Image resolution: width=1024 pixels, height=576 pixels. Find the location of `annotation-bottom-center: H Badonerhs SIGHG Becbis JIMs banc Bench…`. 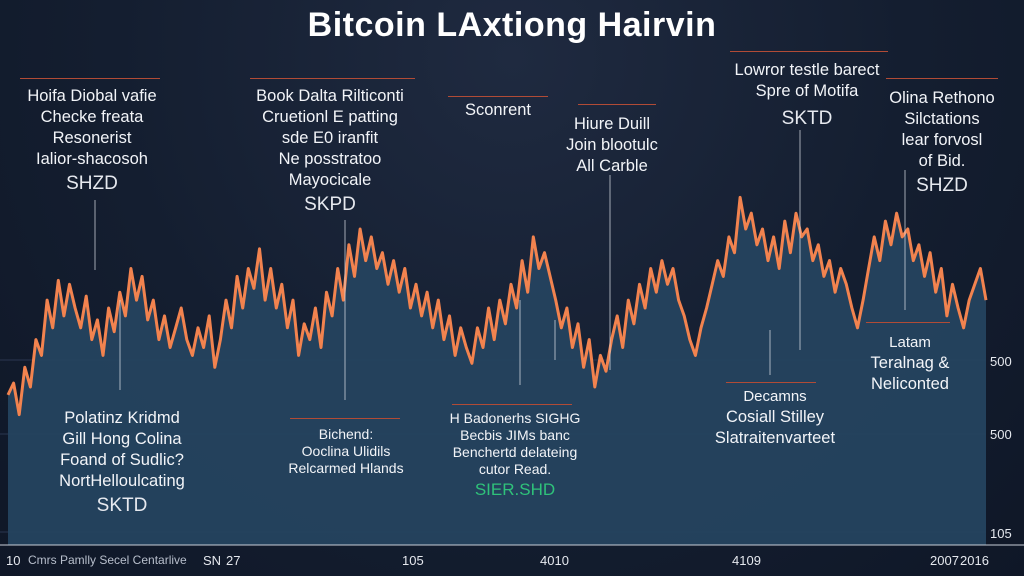

annotation-bottom-center: H Badonerhs SIGHG Becbis JIMs banc Bench… is located at coordinates (515, 454).